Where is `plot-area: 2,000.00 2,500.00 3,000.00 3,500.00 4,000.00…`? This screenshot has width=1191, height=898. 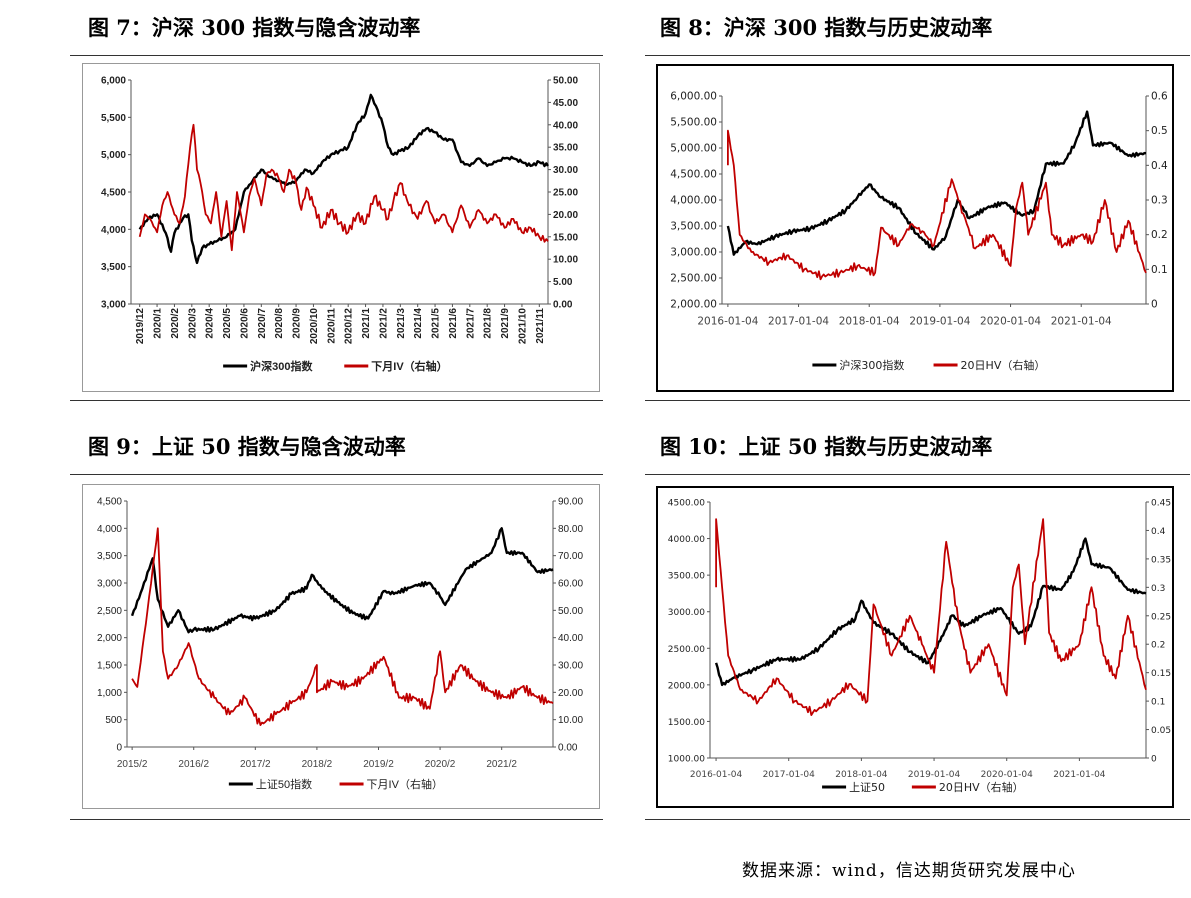 plot-area: 2,000.00 2,500.00 3,000.00 3,500.00 4,000.00… is located at coordinates (919, 209).